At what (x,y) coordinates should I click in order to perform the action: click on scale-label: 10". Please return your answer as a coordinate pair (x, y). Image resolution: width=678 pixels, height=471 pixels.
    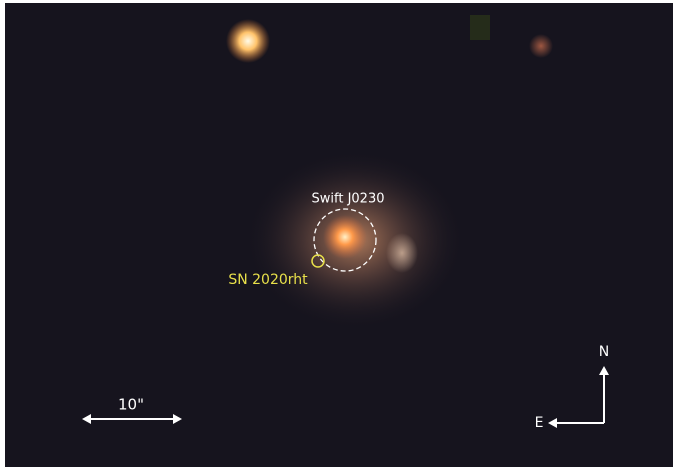
    Looking at the image, I should click on (131, 405).